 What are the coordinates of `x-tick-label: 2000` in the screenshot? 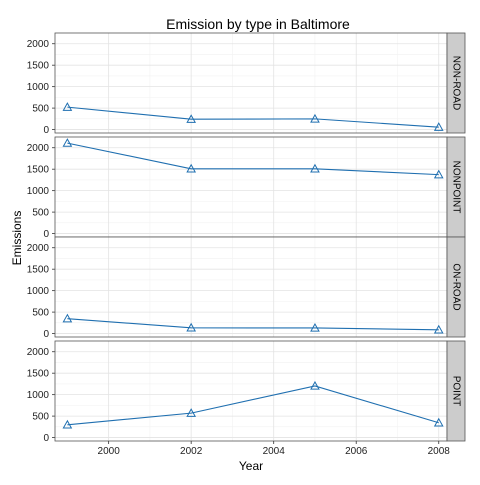 It's located at (109, 451).